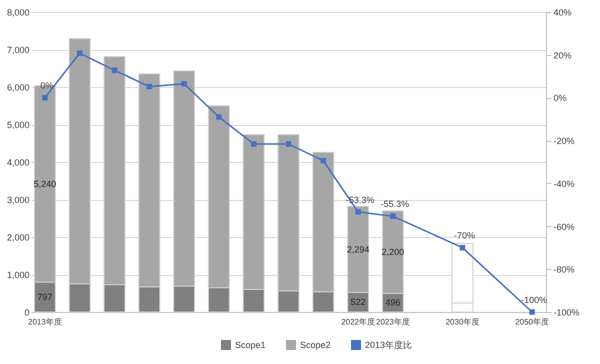  Describe the element at coordinates (27, 313) in the screenshot. I see `y-tick-label: 0` at that location.